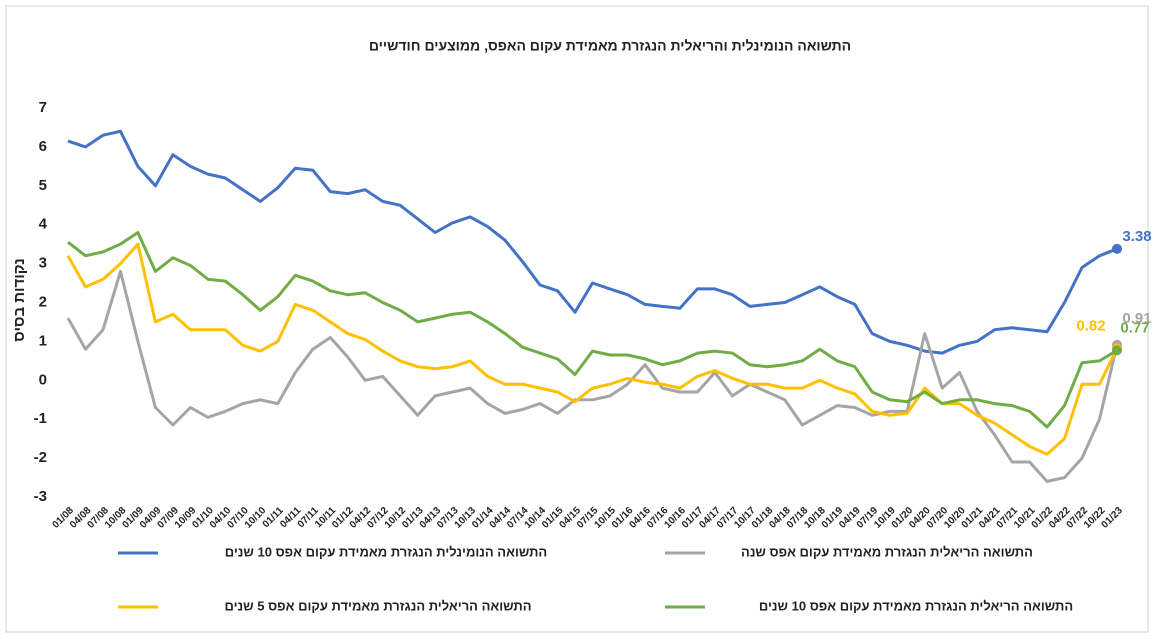 The width and height of the screenshot is (1155, 639). Describe the element at coordinates (43, 224) in the screenshot. I see `y-tick-label: 4` at that location.